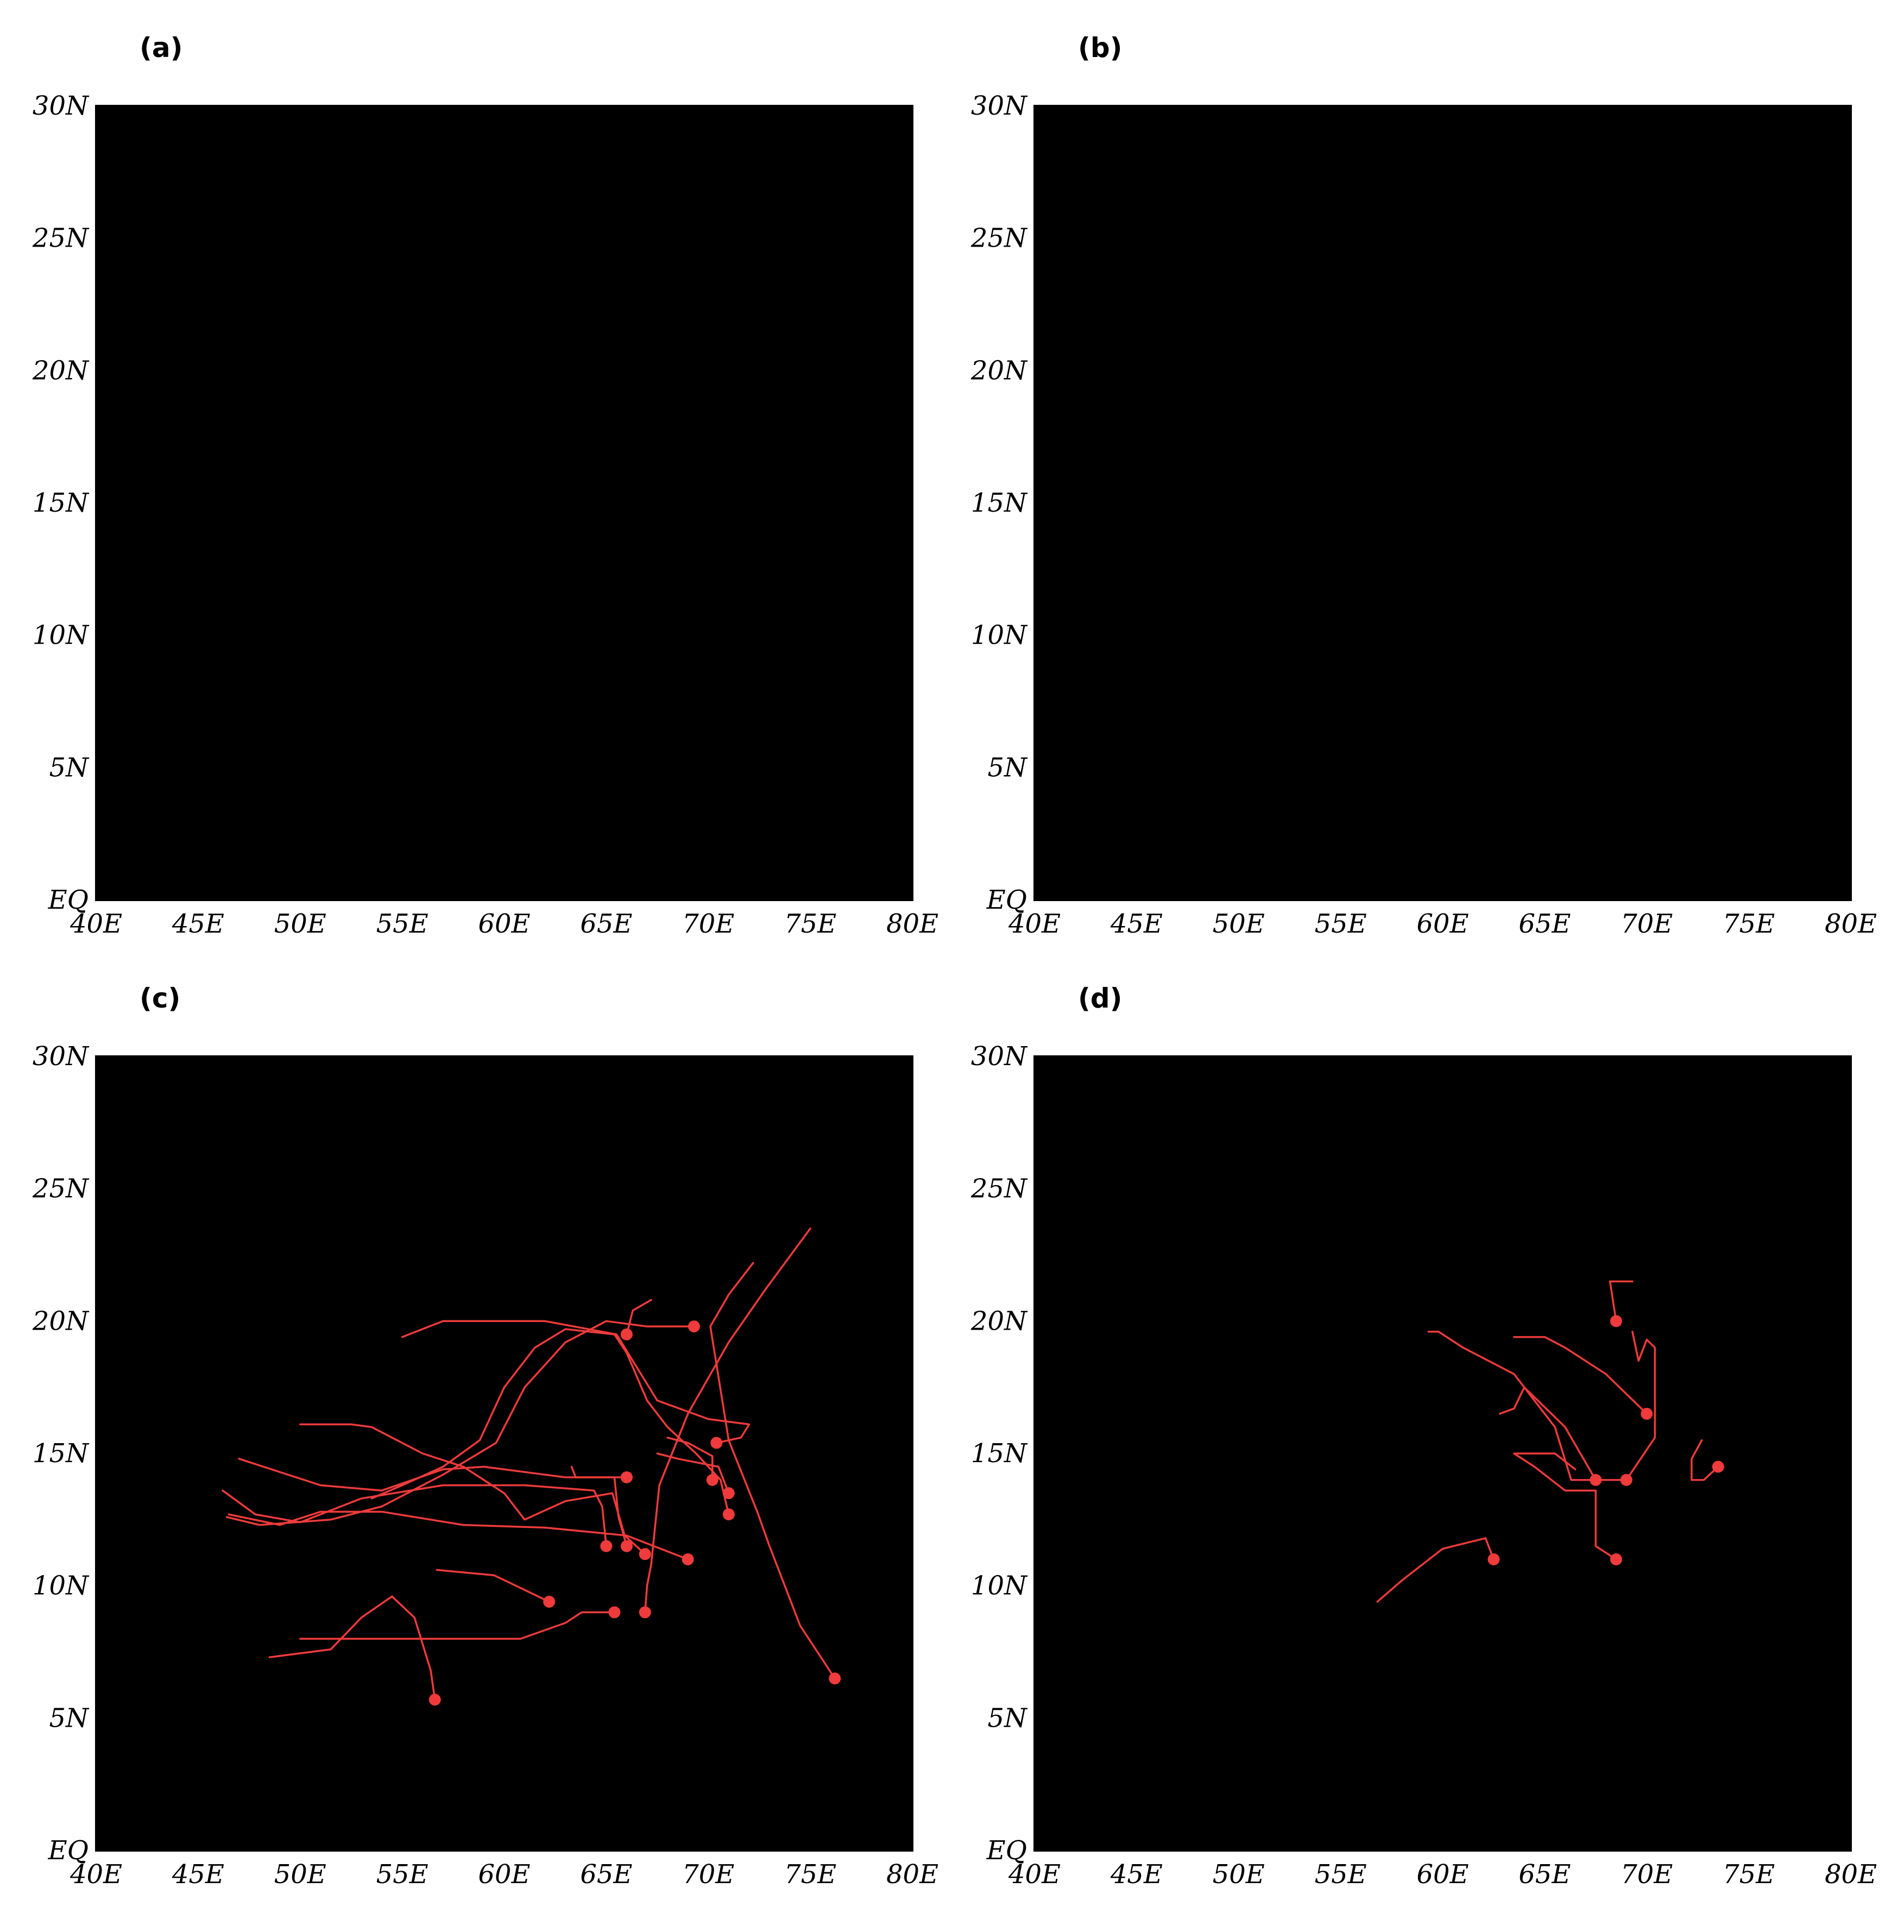  I want to click on x-tick-label: 55E, so click(402, 924).